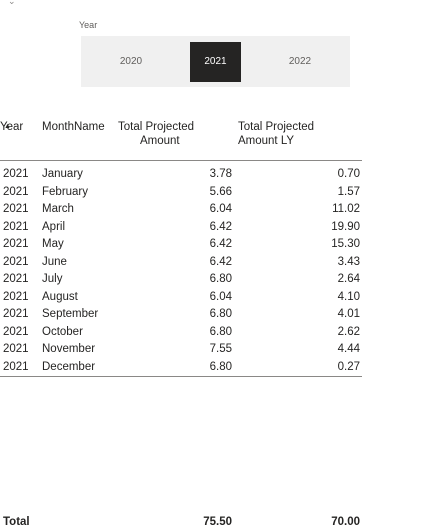 This screenshot has height=531, width=422. What do you see at coordinates (69, 349) in the screenshot?
I see `cell-month: November` at bounding box center [69, 349].